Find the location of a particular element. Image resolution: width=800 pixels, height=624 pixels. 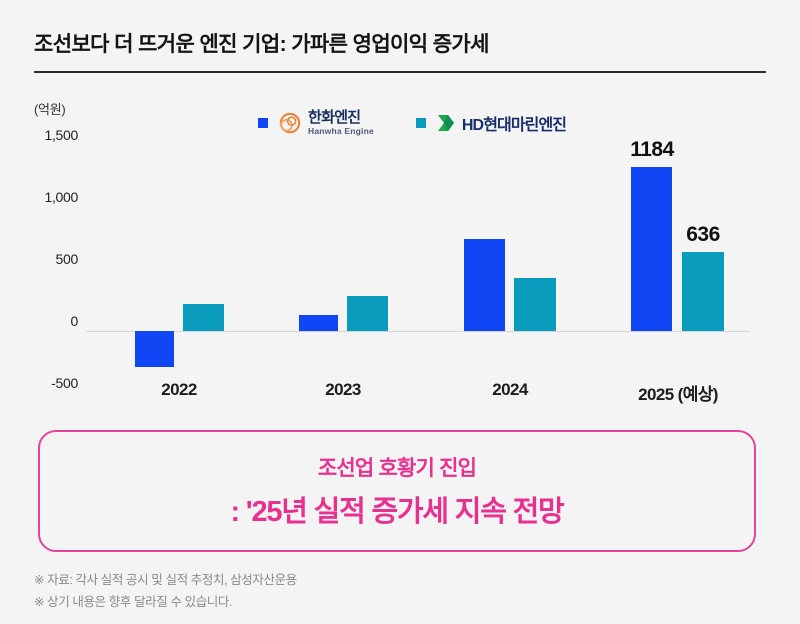

bar-hd-2024 is located at coordinates (535, 304).